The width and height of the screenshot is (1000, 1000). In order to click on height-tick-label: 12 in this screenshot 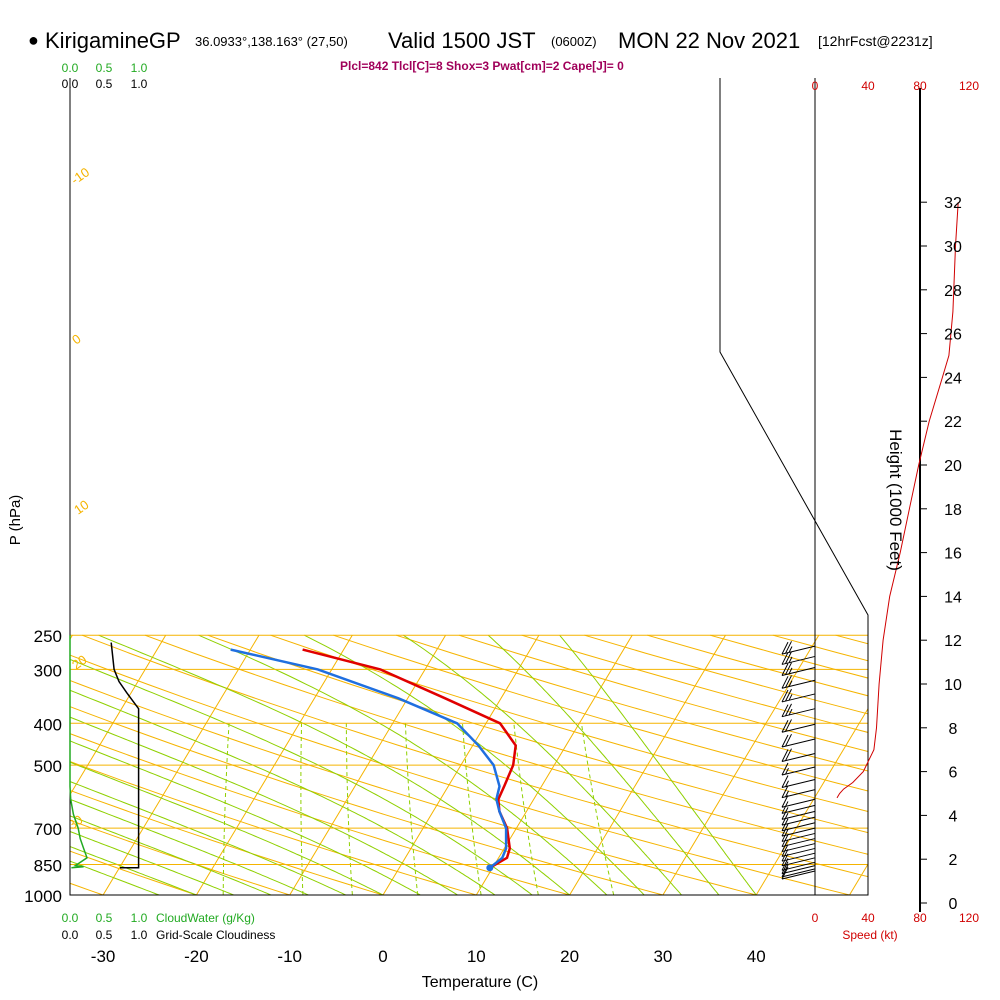, I will do `click(953, 641)`.